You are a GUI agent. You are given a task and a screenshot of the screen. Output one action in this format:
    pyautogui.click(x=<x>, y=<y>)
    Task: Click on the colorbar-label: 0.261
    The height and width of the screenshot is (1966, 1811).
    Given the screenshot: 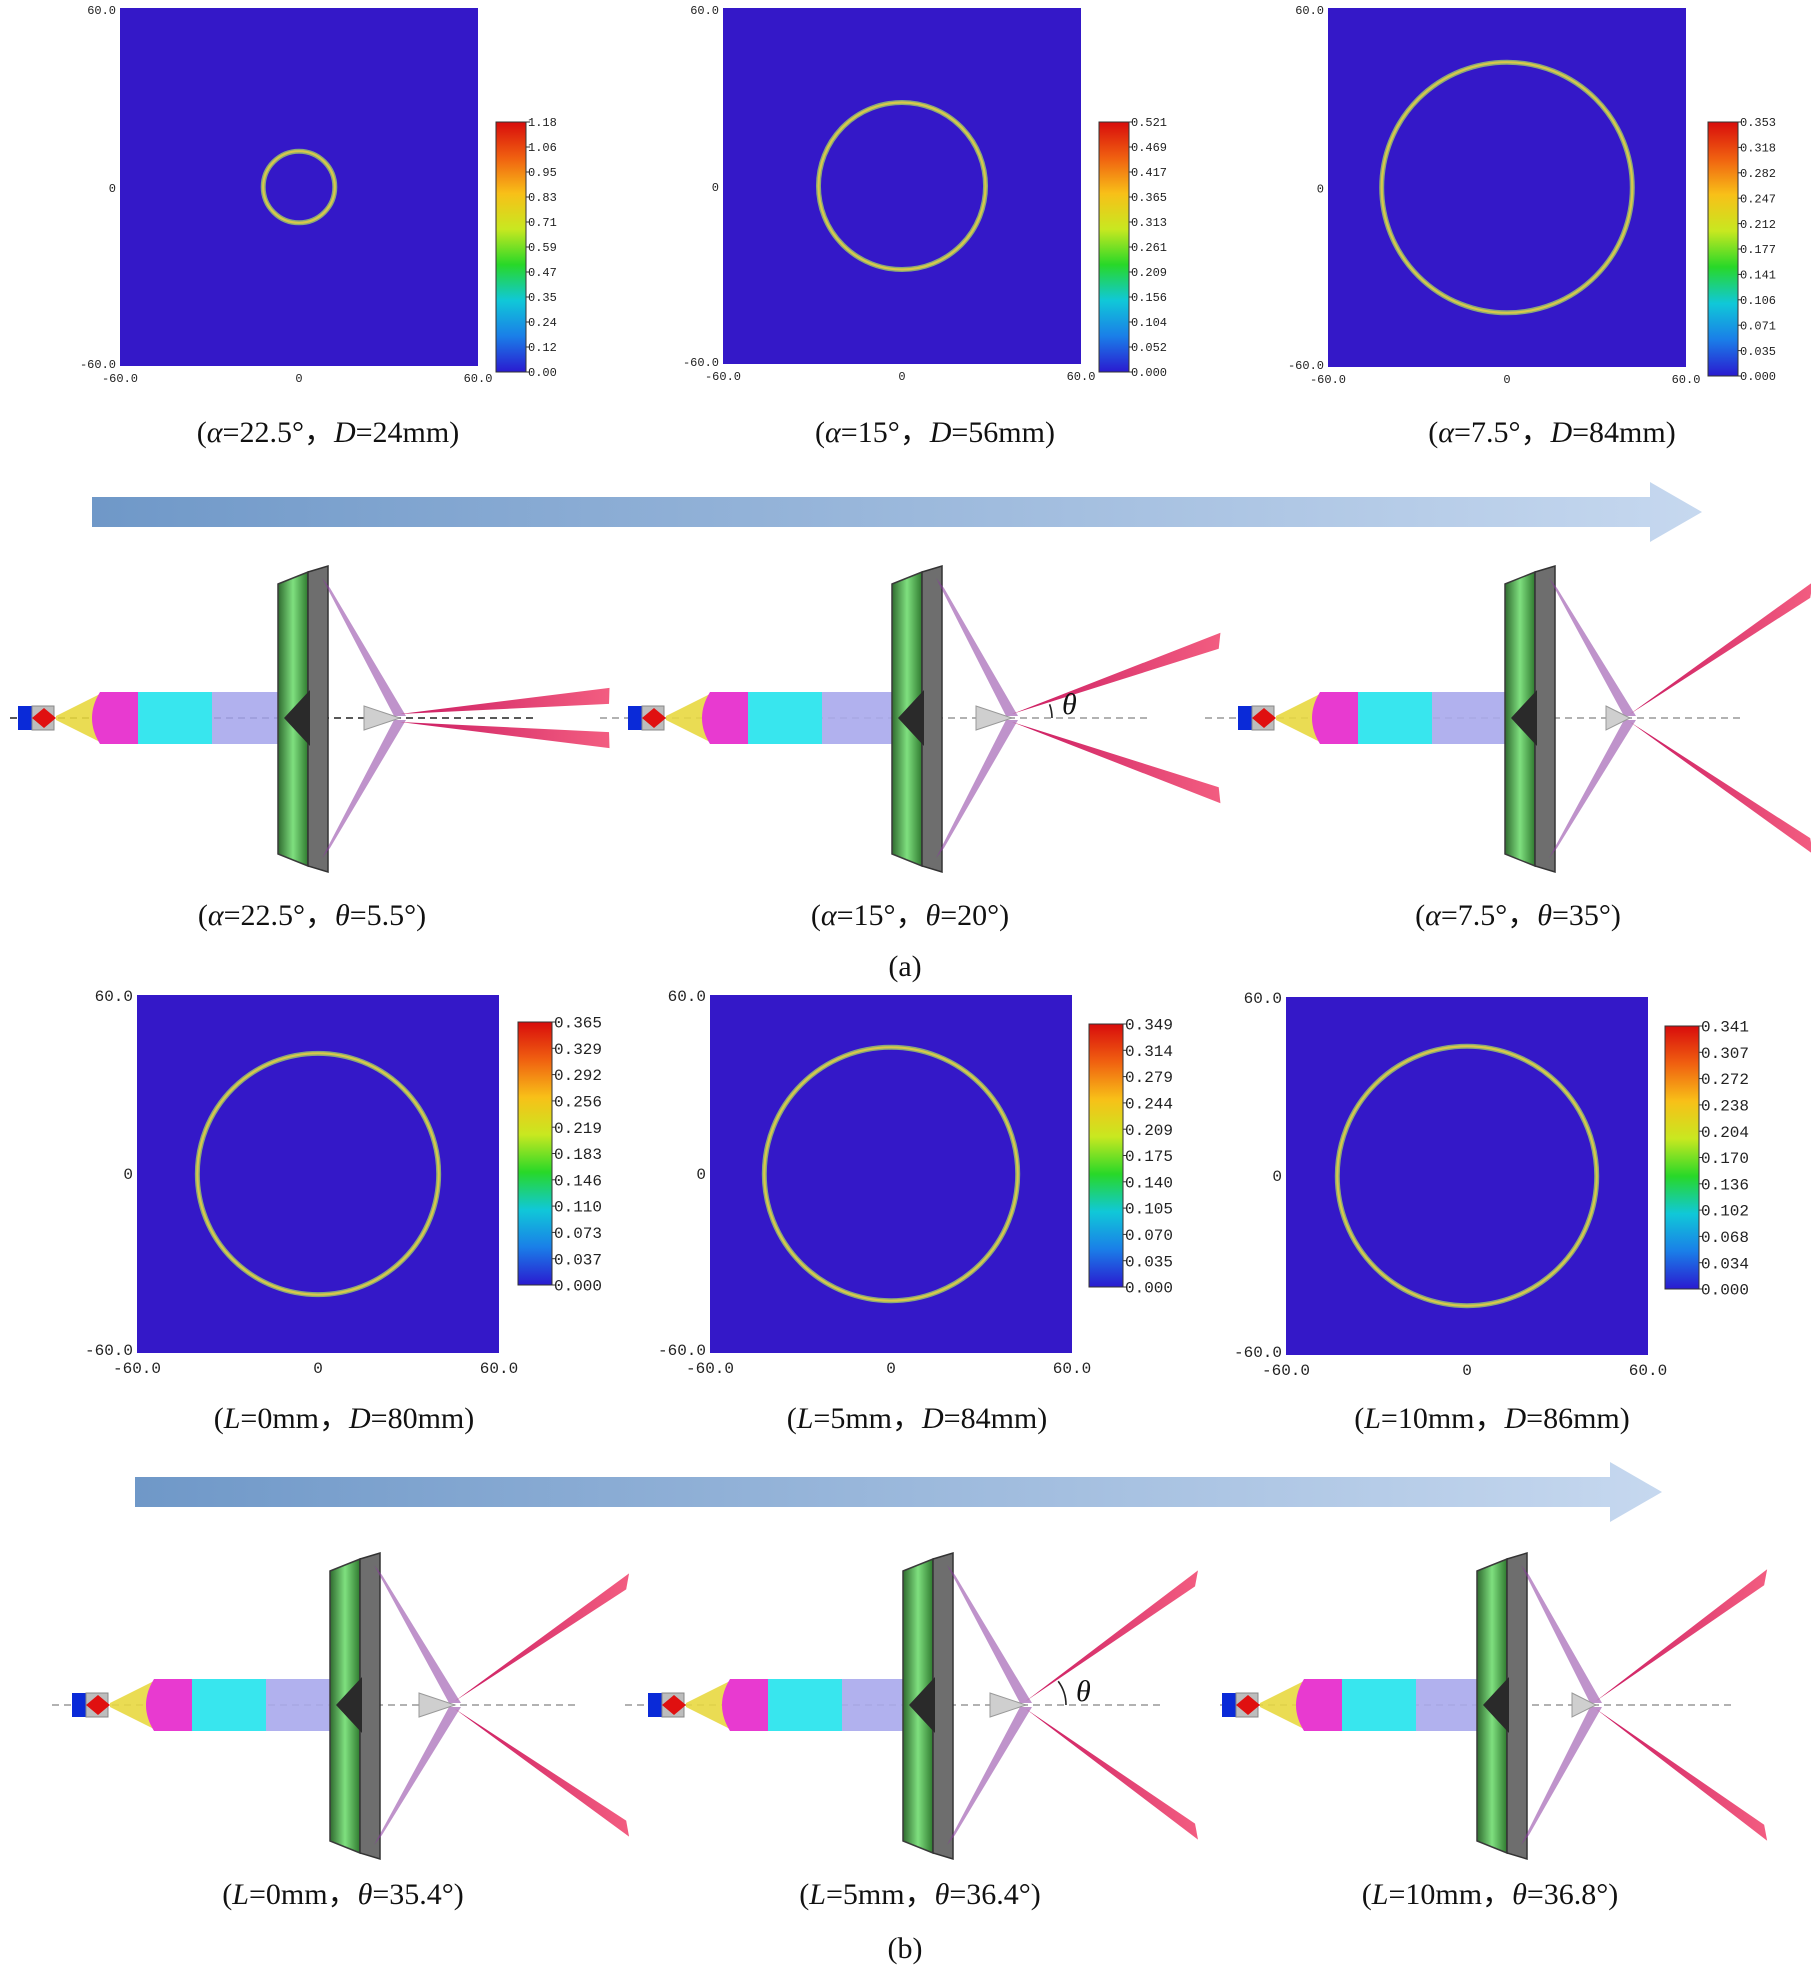 What is the action you would take?
    pyautogui.click(x=1149, y=248)
    